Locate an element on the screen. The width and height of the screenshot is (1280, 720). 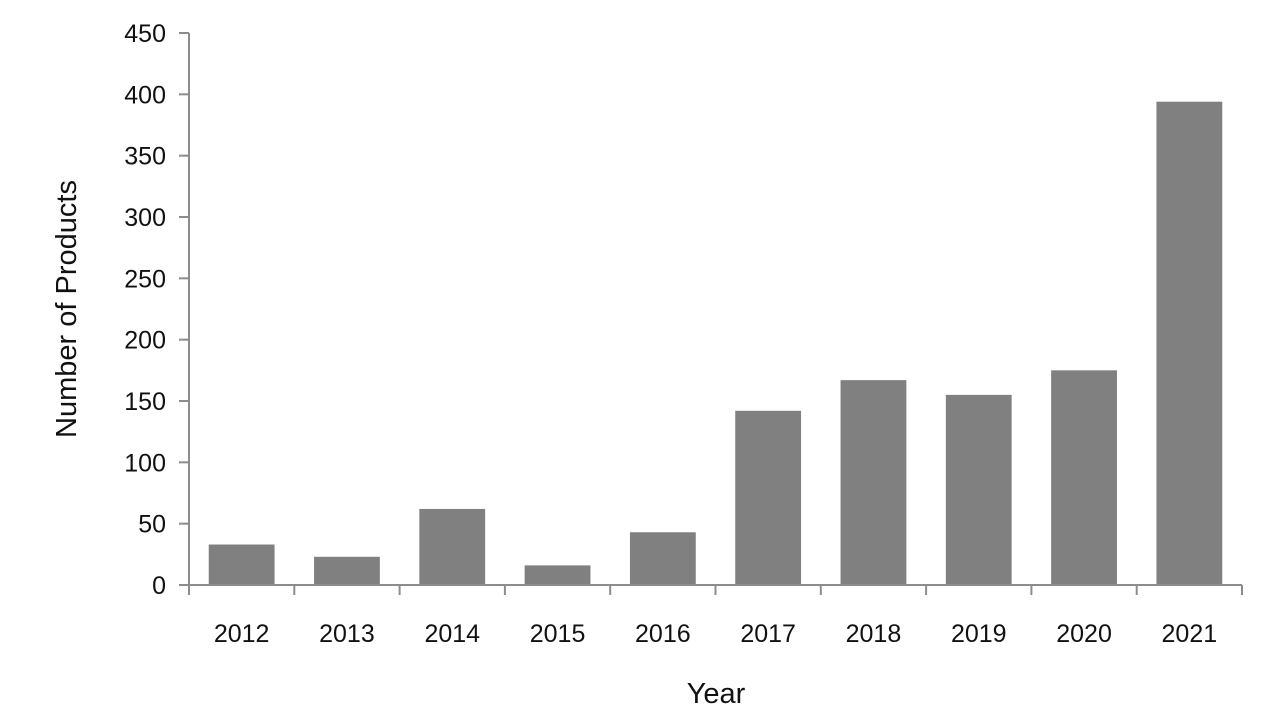
y-tick-label: 400 is located at coordinates (145, 95).